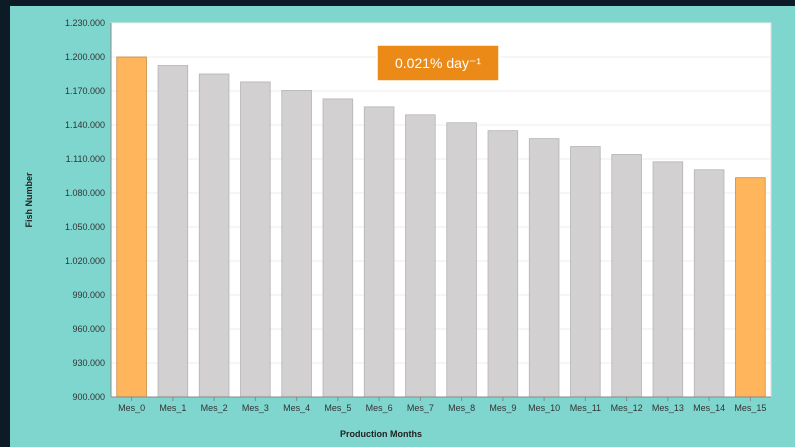  I want to click on y-tick-label: 1.200.000, so click(85, 57).